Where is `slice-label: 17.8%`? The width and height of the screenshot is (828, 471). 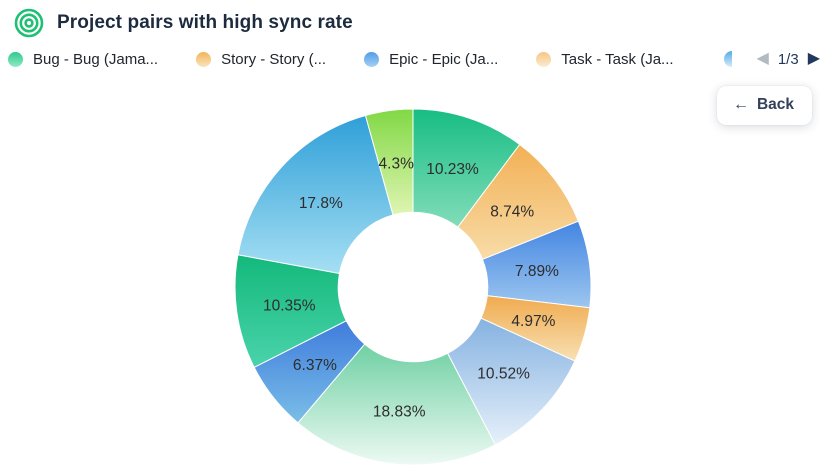
slice-label: 17.8% is located at coordinates (321, 203).